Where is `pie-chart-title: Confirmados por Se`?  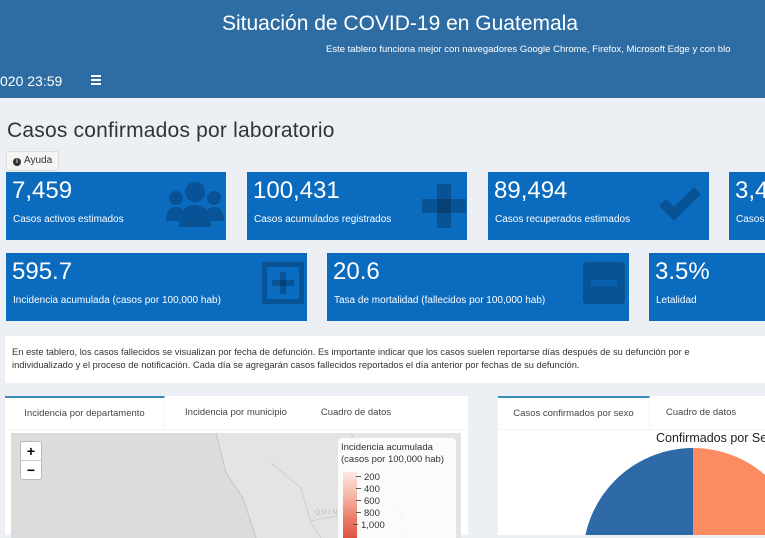
pie-chart-title: Confirmados por Se is located at coordinates (710, 438).